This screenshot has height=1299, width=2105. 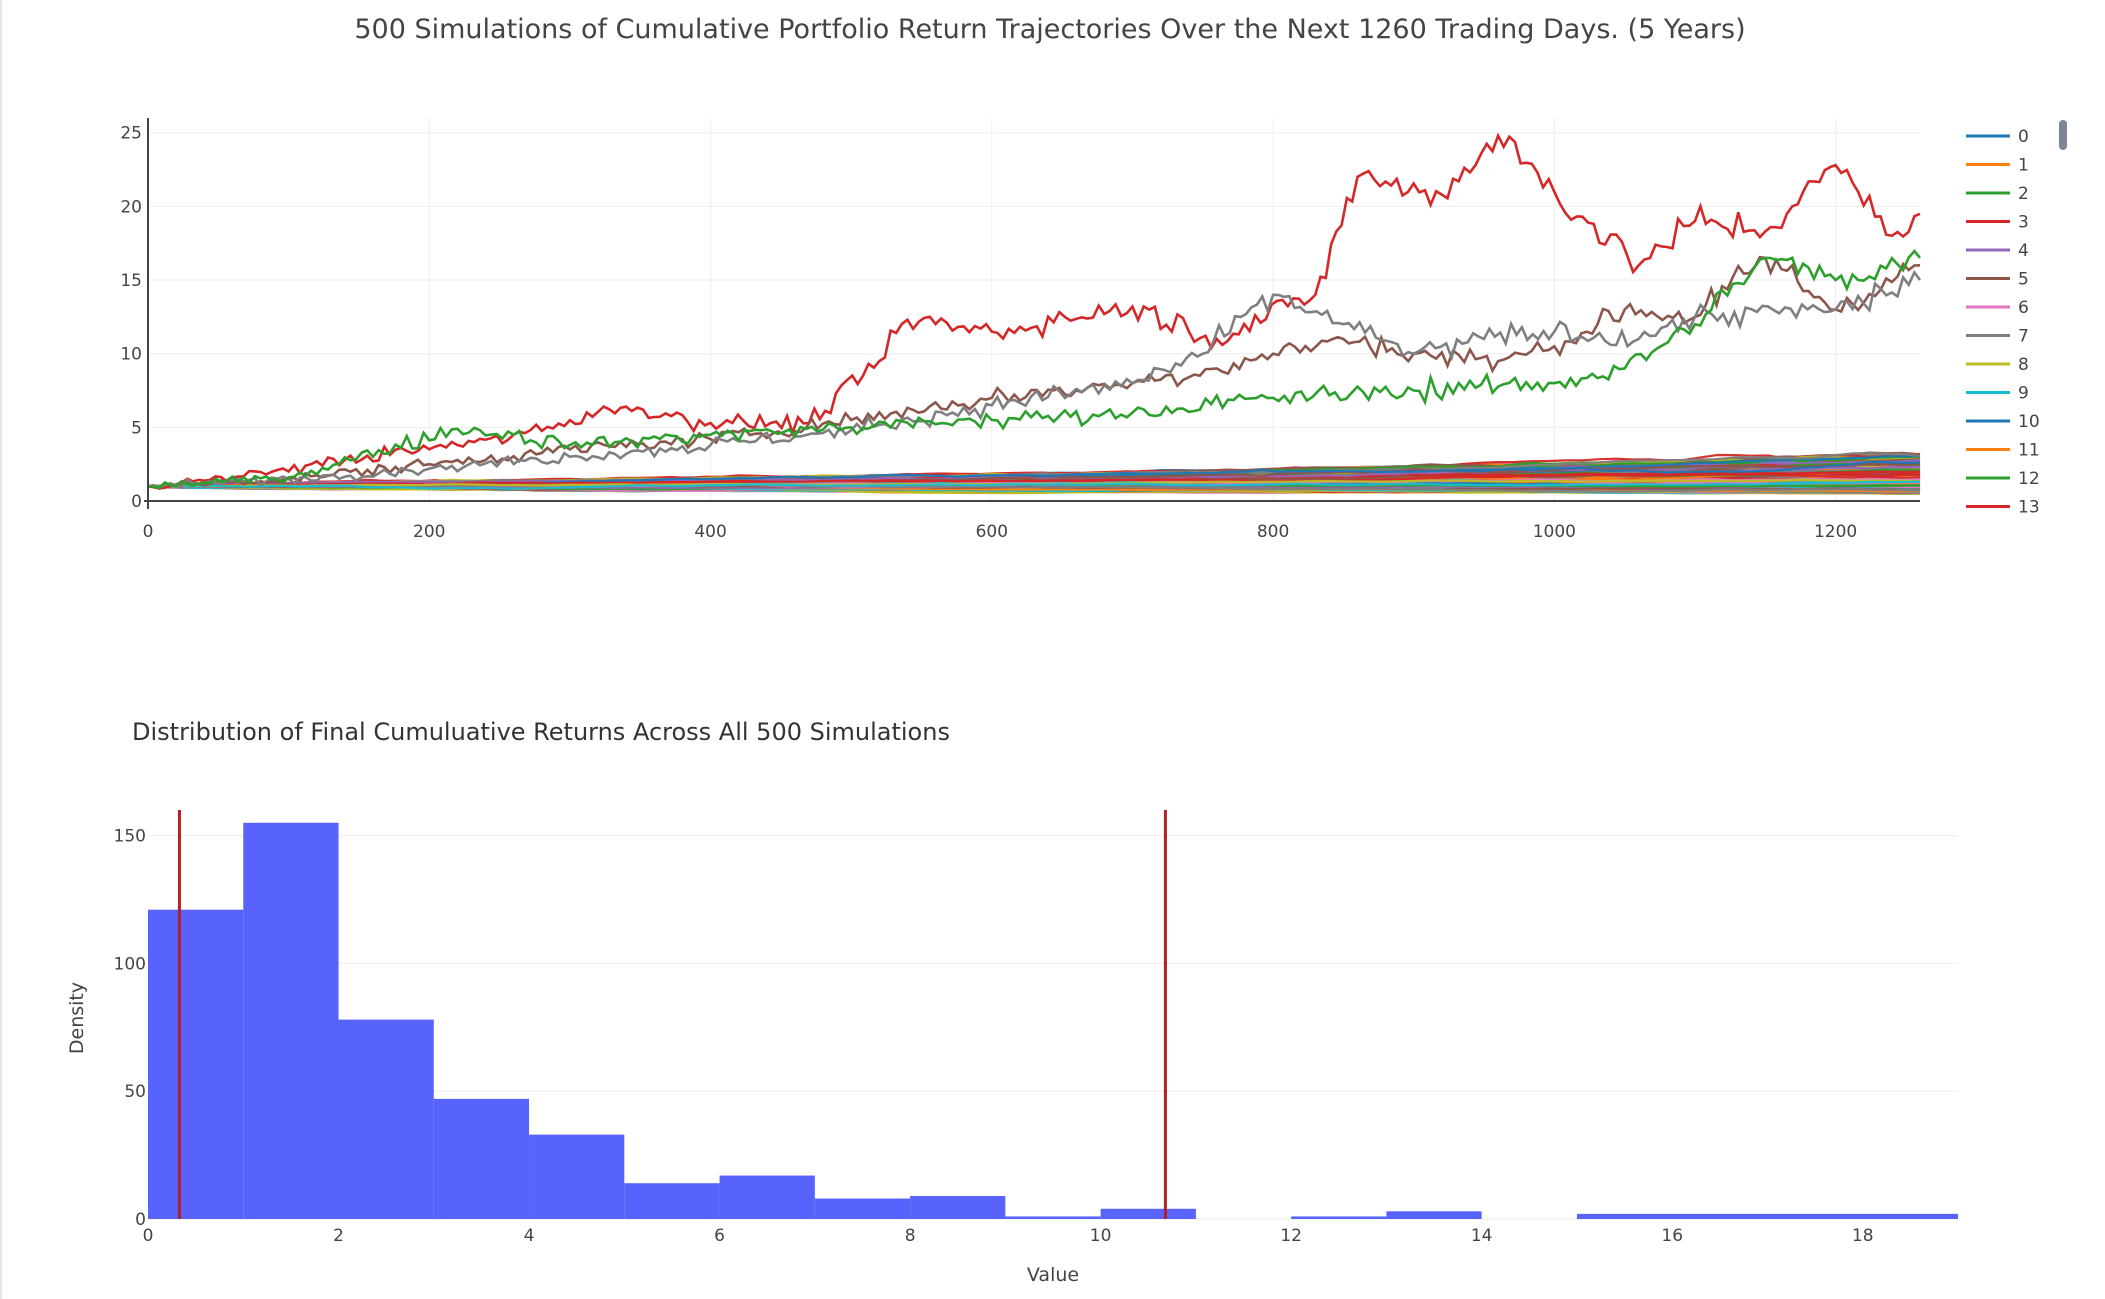 What do you see at coordinates (2029, 508) in the screenshot?
I see `legend-label: 13` at bounding box center [2029, 508].